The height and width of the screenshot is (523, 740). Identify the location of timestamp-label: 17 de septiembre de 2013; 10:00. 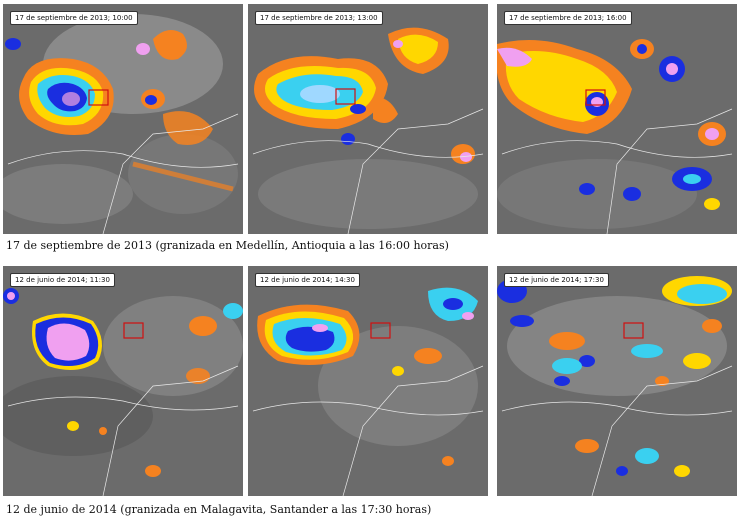
(74, 18).